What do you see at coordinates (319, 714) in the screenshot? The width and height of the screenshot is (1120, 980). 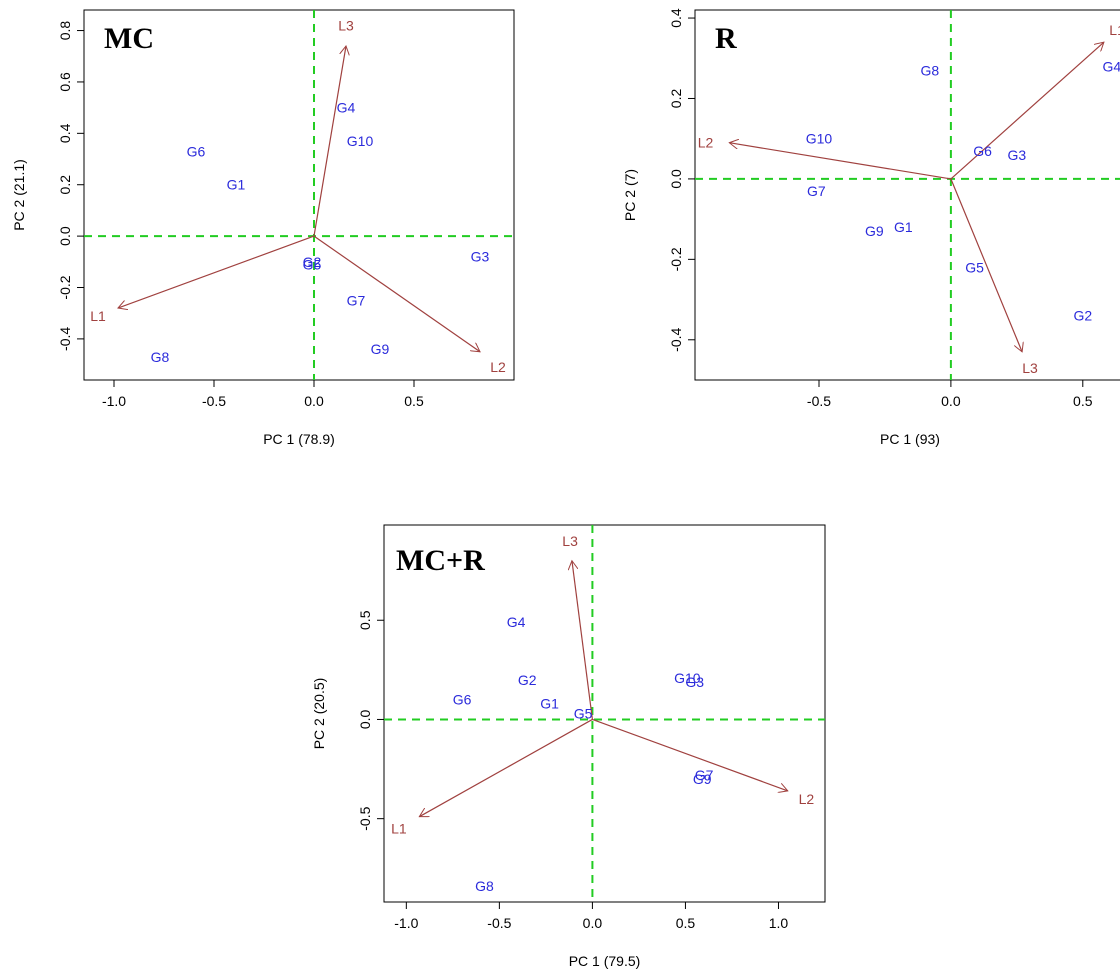 I see `y-axis-label: PC 2 (20.5)` at bounding box center [319, 714].